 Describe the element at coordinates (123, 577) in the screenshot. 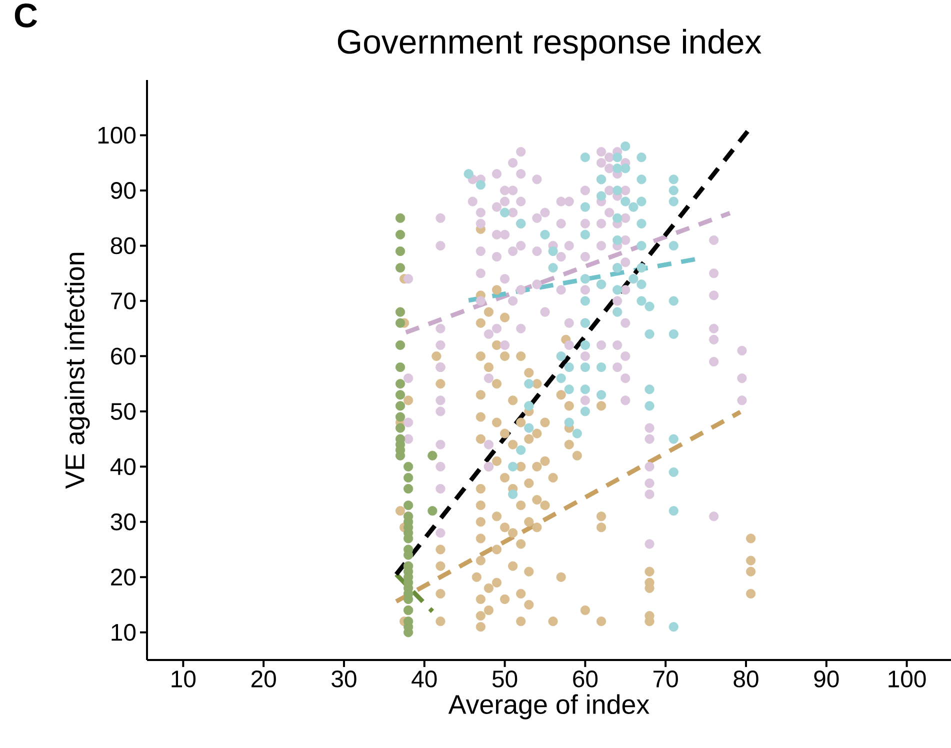

I see `y-tick-label: 20` at that location.